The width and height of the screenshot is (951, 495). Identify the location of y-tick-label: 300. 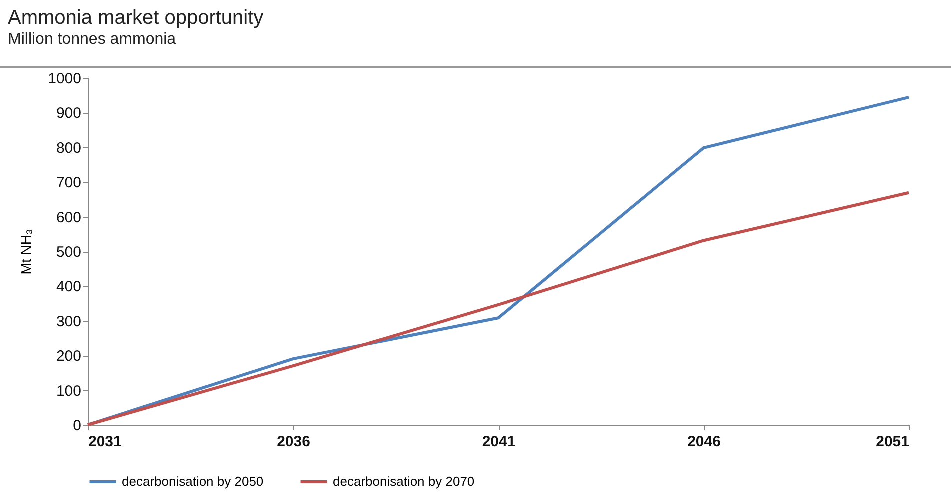
(69, 321).